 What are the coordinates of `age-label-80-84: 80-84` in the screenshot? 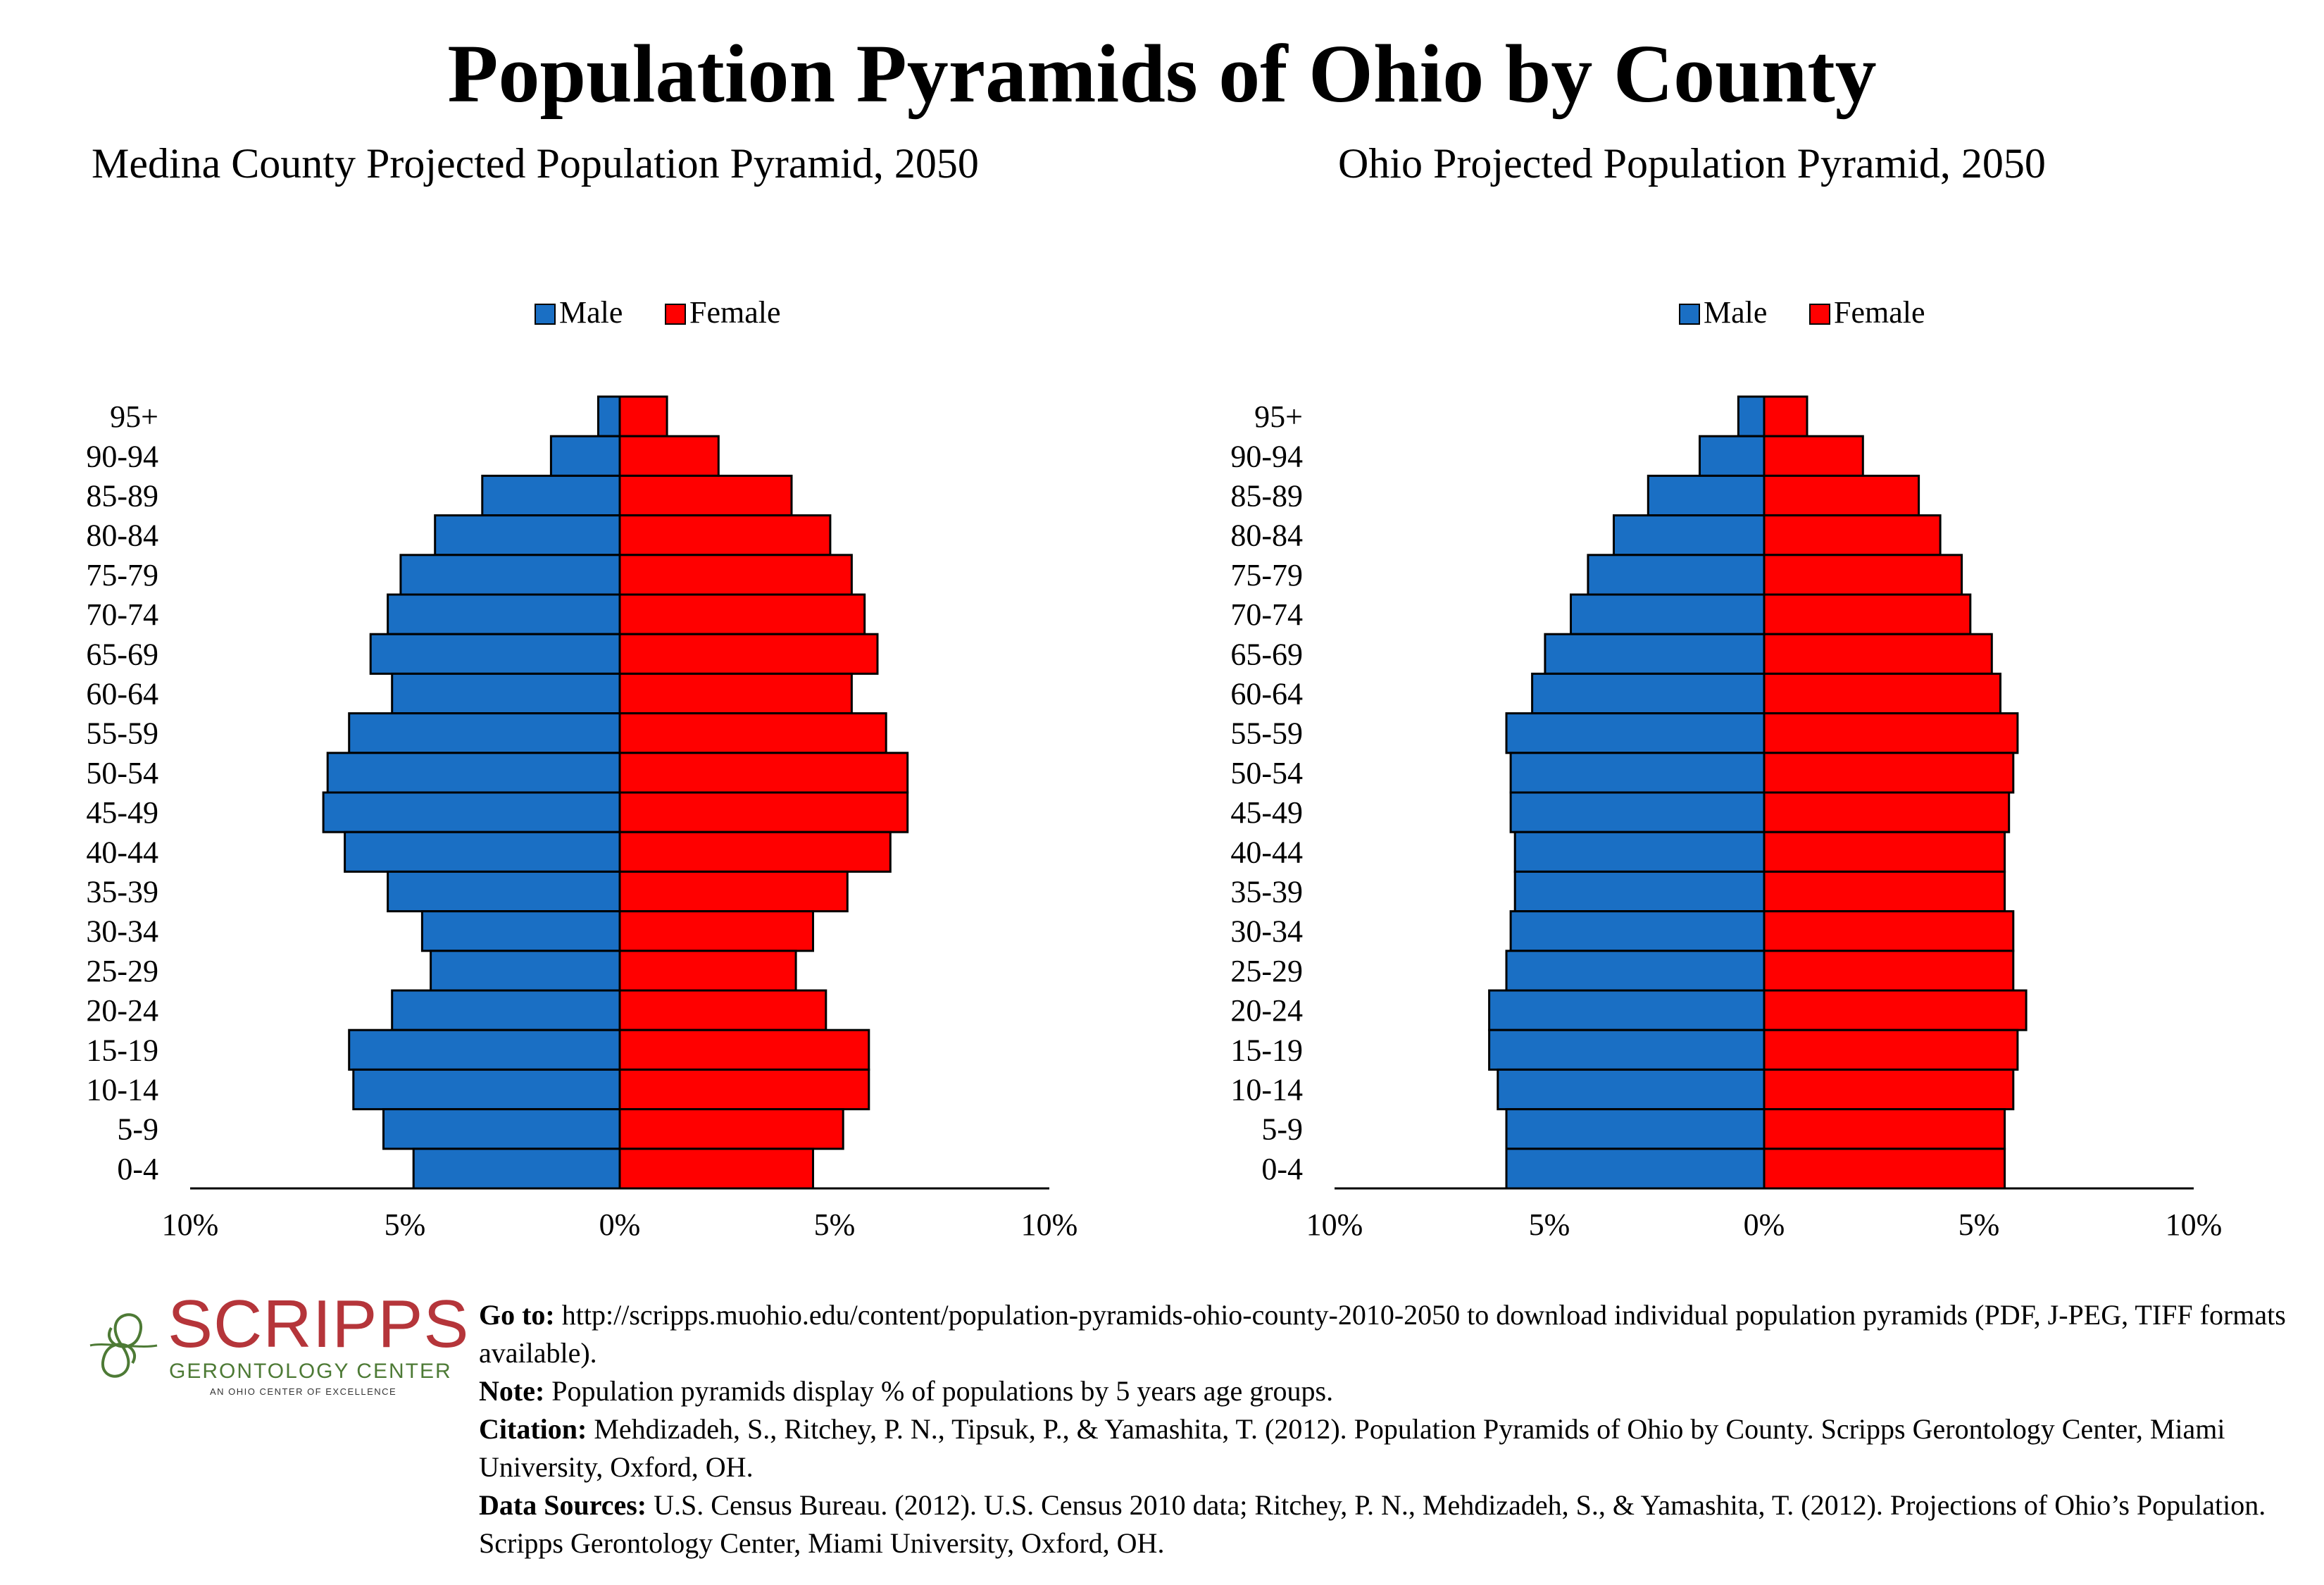 It's located at (122, 535).